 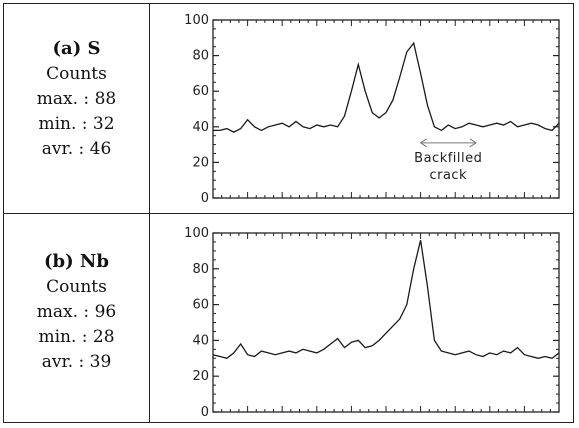 What do you see at coordinates (76, 312) in the screenshot?
I see `panel-b-max: max. : 96` at bounding box center [76, 312].